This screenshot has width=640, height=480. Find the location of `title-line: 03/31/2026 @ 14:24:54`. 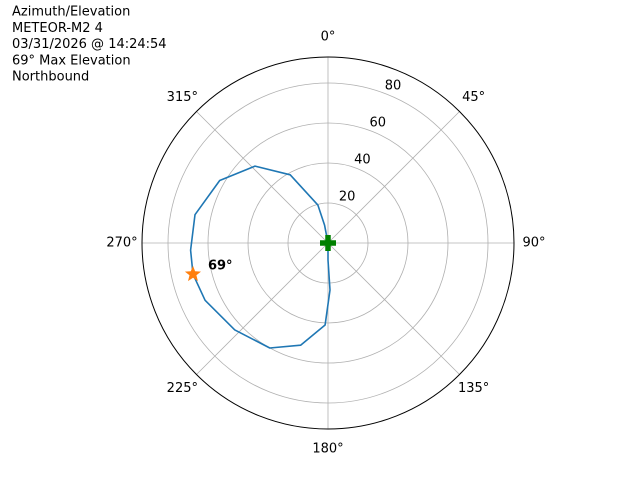

title-line: 03/31/2026 @ 14:24:54 is located at coordinates (89, 44).